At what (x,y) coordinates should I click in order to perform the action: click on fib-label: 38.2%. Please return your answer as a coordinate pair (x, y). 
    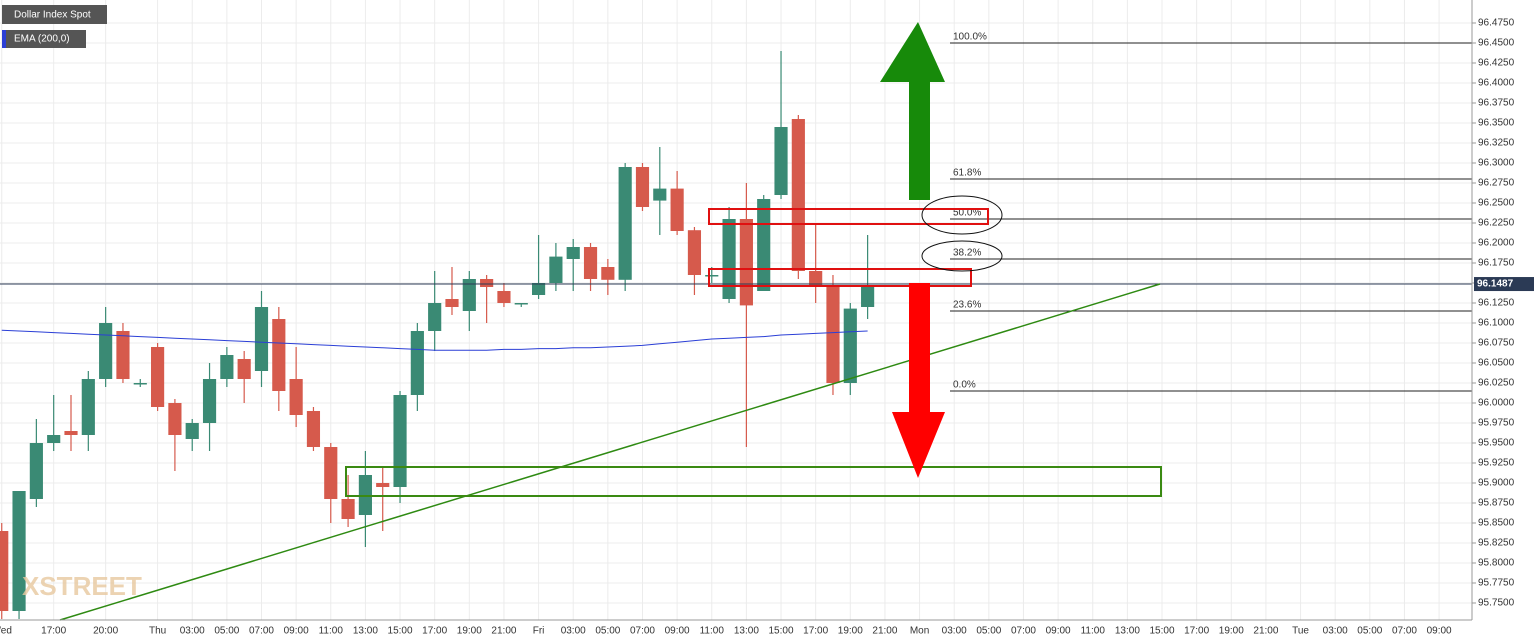
    Looking at the image, I should click on (967, 253).